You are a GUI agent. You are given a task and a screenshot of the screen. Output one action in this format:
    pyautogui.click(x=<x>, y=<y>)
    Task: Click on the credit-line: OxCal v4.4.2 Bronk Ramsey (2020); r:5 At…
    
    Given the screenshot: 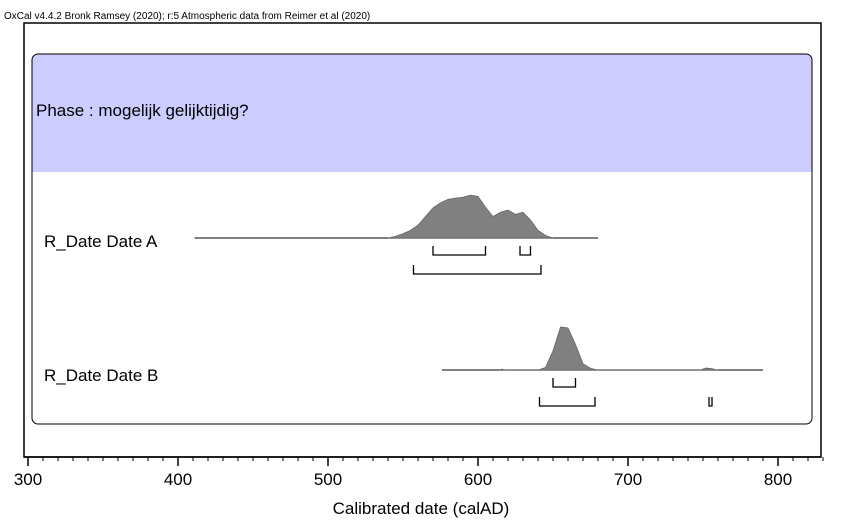 What is the action you would take?
    pyautogui.click(x=187, y=16)
    